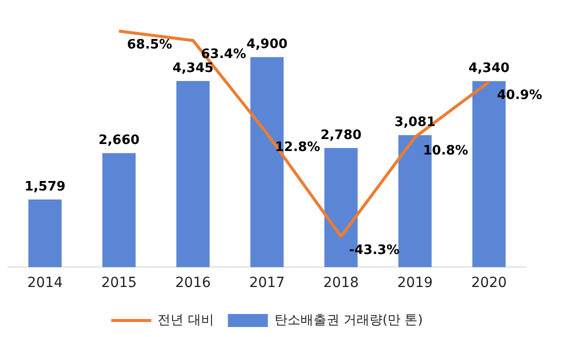 The image size is (566, 337). Describe the element at coordinates (119, 283) in the screenshot. I see `x-tick-label: 2015` at that location.